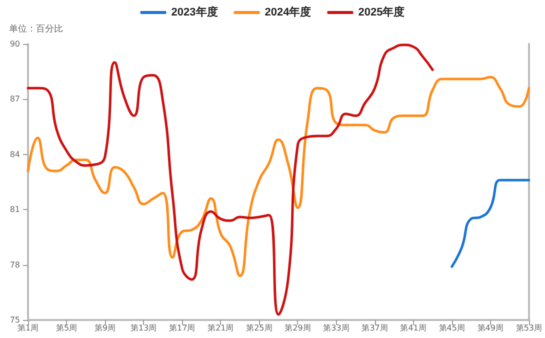  What do you see at coordinates (381, 12) in the screenshot?
I see `legend-label: 2025年度` at bounding box center [381, 12].